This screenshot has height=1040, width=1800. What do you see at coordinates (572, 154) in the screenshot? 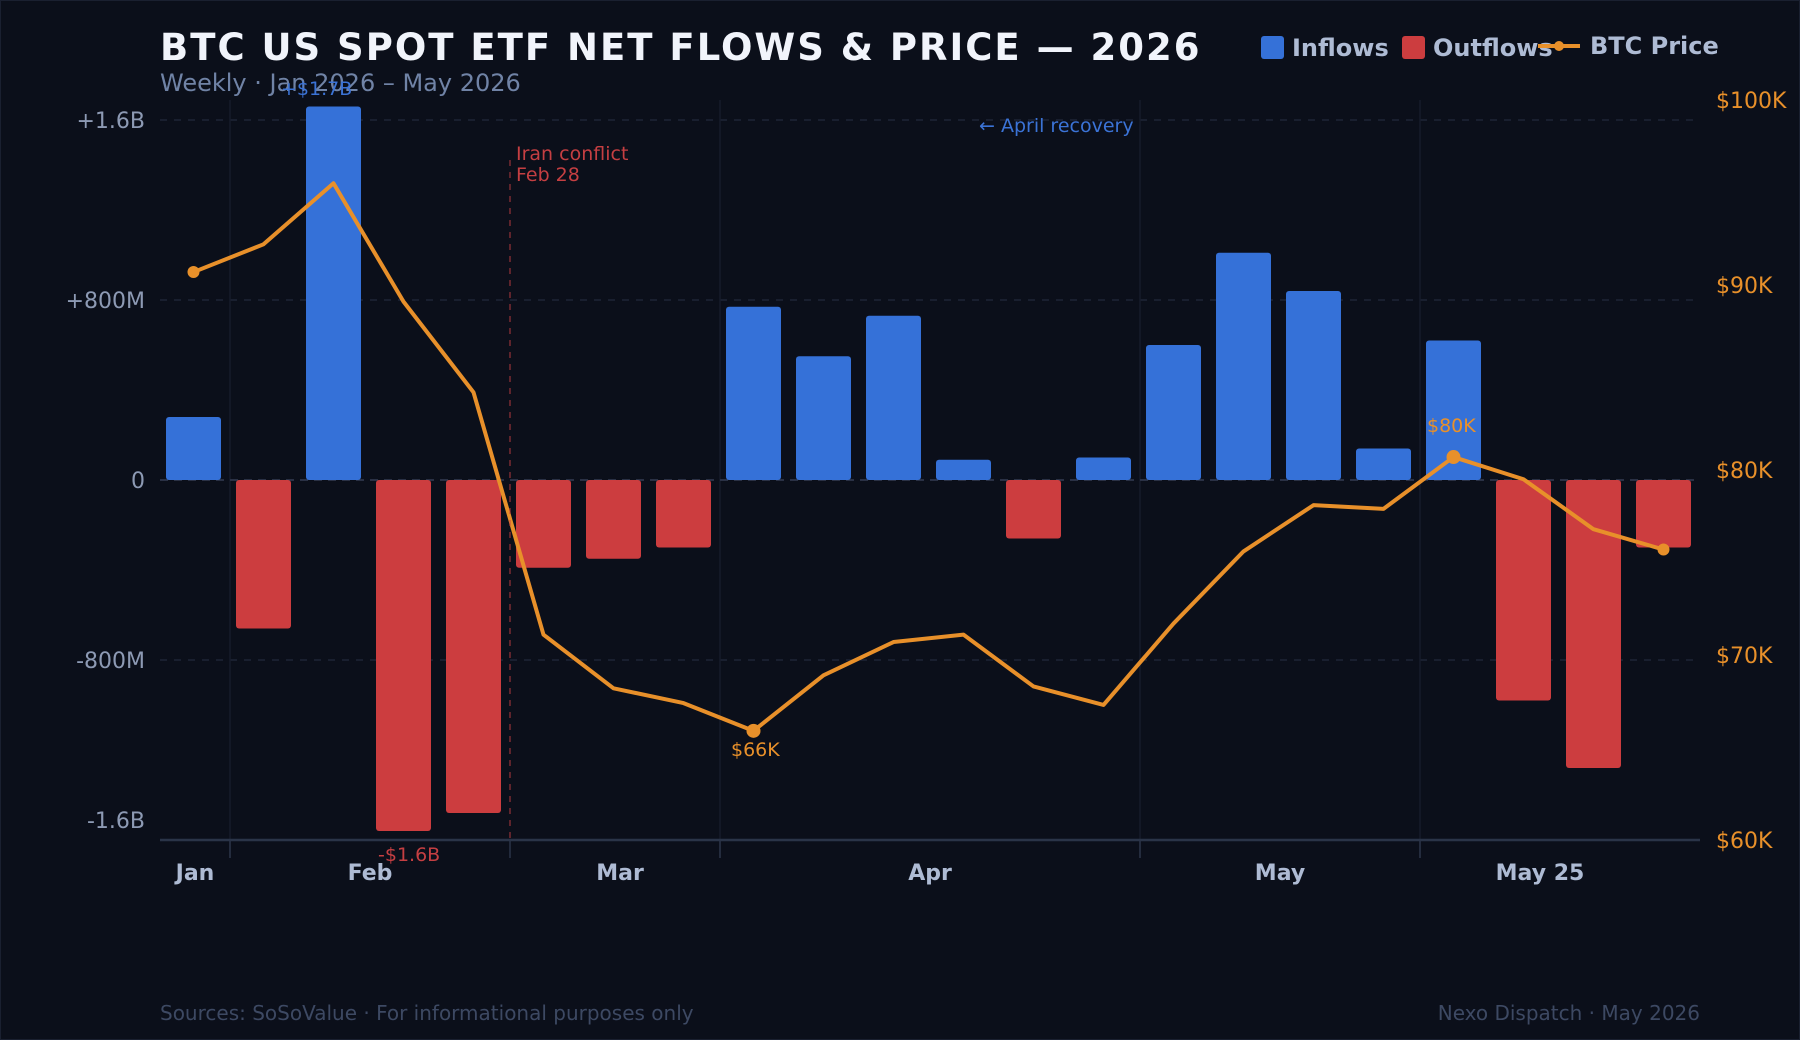
I see `conflict-annotation-line1: Iran conflict` at bounding box center [572, 154].